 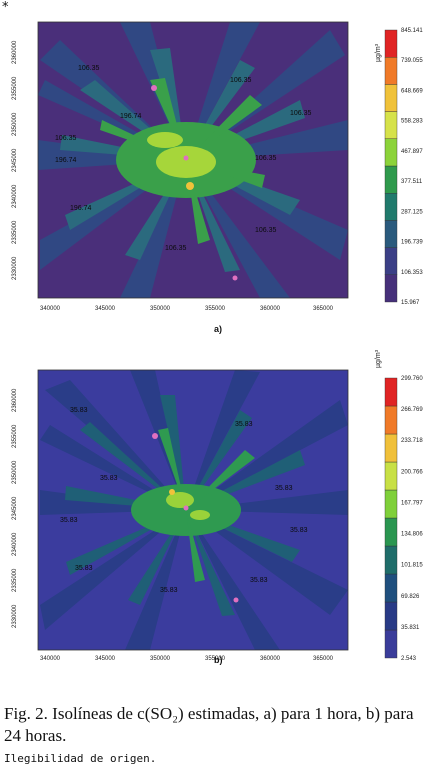 I want to click on colorbar-tick-label: 648.669, so click(x=412, y=91).